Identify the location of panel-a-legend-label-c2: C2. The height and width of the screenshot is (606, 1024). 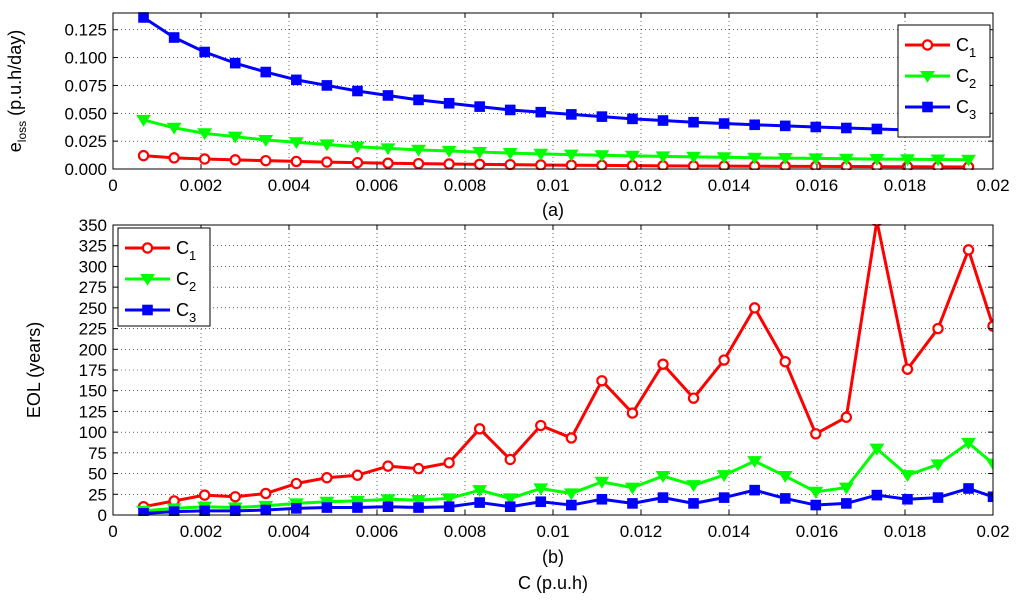
(966, 78).